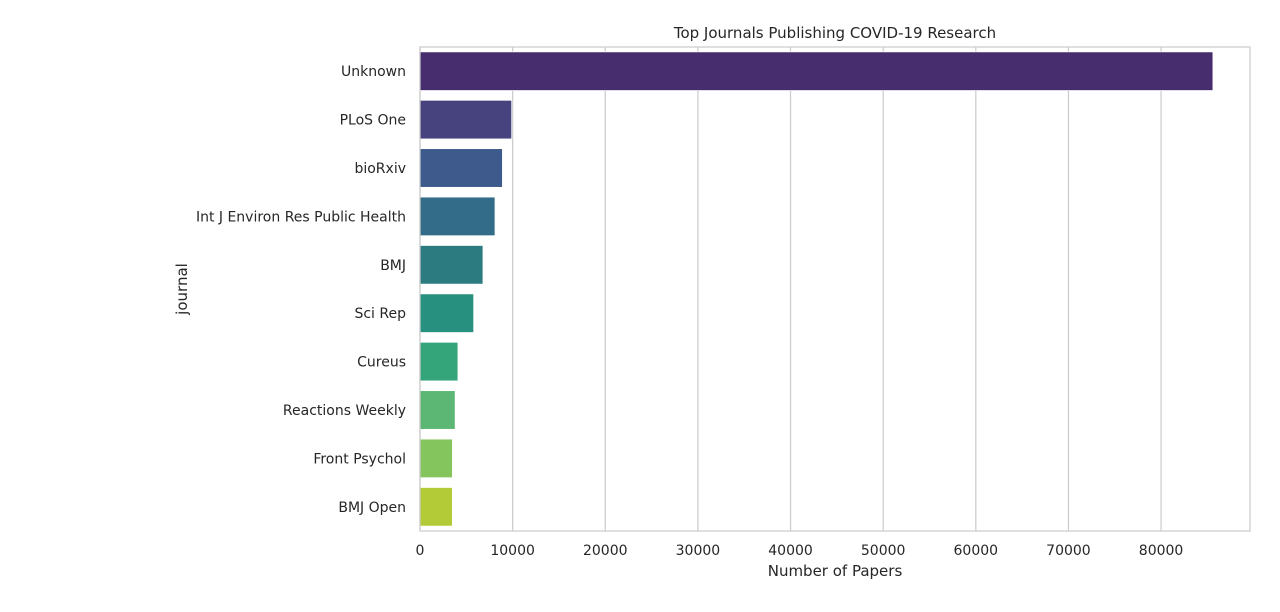 This screenshot has width=1280, height=612. What do you see at coordinates (457, 216) in the screenshot?
I see `bar-int-j-environ-res-public-health` at bounding box center [457, 216].